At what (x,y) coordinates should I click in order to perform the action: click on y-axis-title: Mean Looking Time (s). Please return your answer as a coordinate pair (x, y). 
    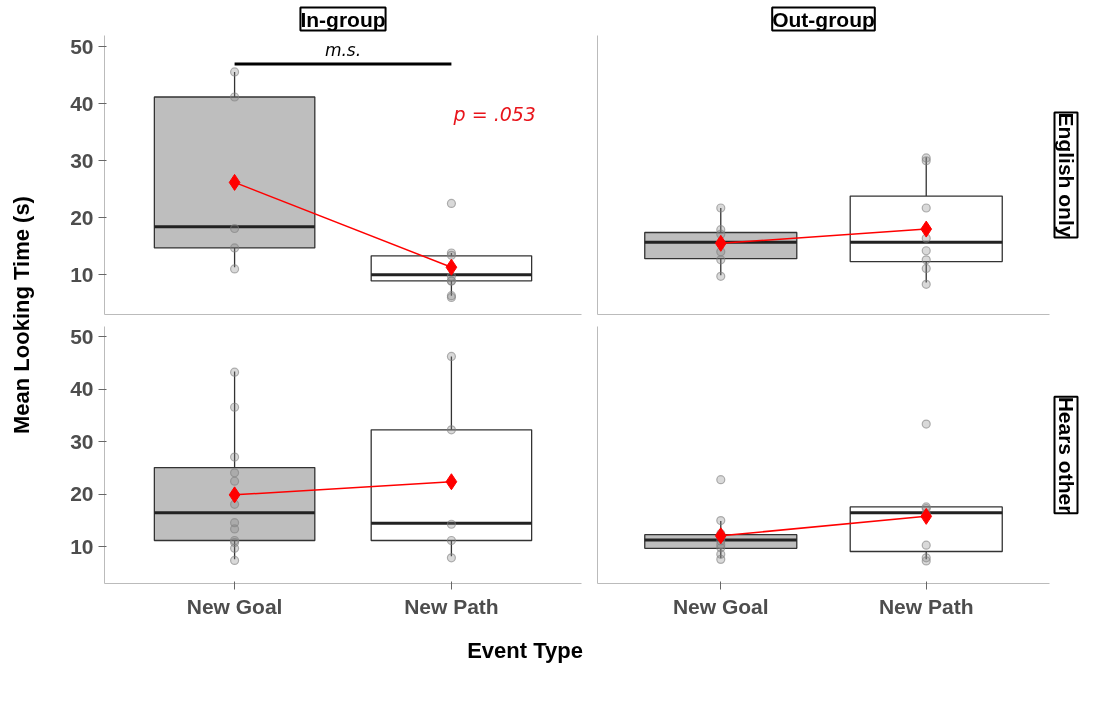
    Looking at the image, I should click on (21, 315).